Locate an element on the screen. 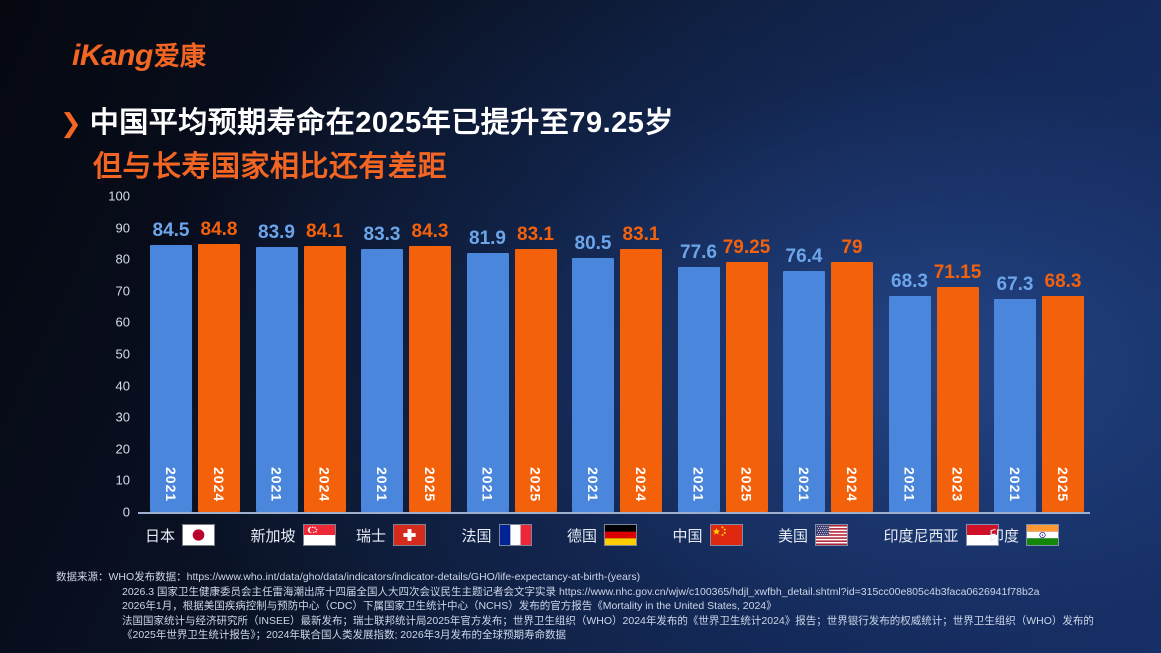  bar-value-label: 71.15 is located at coordinates (957, 273).